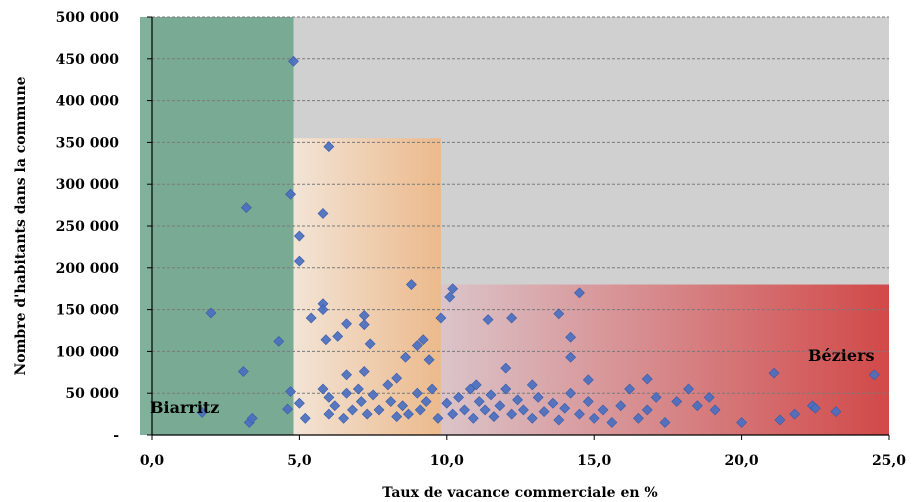  Describe the element at coordinates (889, 461) in the screenshot. I see `x-tick-label: 25,0` at that location.